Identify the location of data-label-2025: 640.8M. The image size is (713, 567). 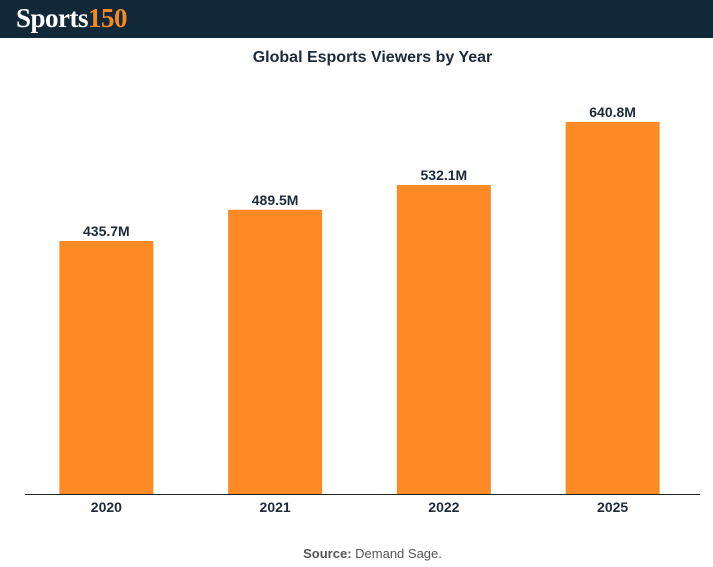
(612, 112).